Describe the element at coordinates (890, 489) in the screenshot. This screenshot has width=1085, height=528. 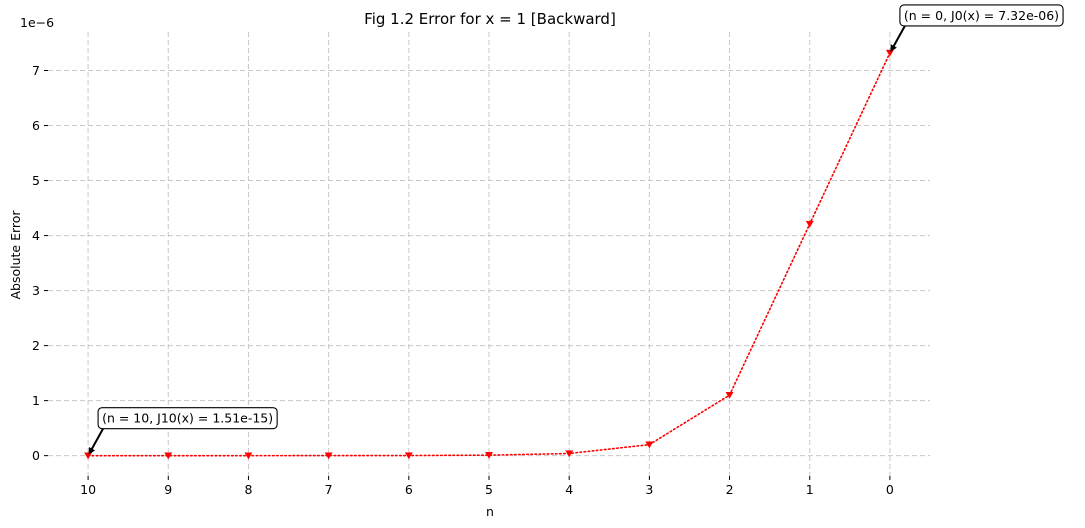
I see `x-tick-label: 0` at that location.